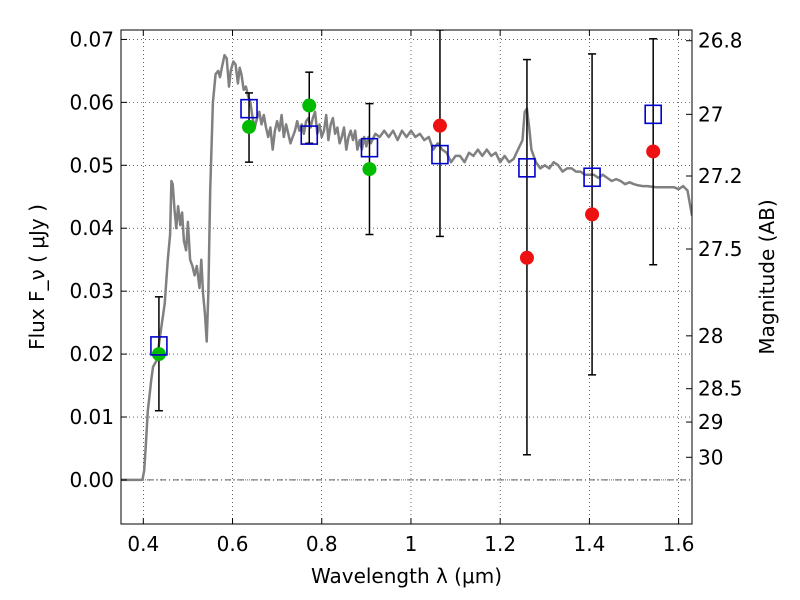 This screenshot has width=800, height=600. What do you see at coordinates (720, 249) in the screenshot?
I see `right-tick-label: 27.5` at bounding box center [720, 249].